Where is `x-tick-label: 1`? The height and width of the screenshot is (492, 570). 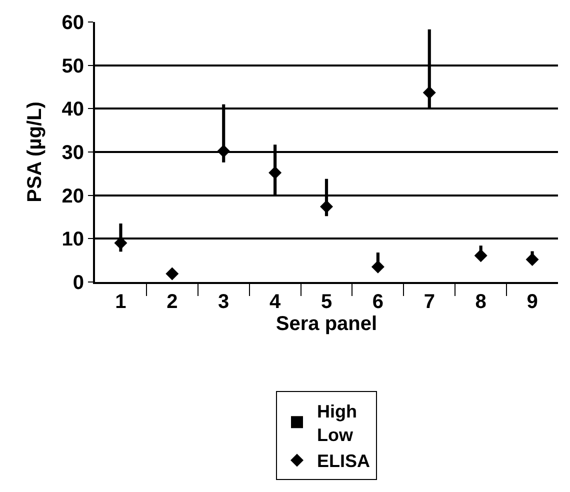
x-tick-label: 1 is located at coordinates (120, 302).